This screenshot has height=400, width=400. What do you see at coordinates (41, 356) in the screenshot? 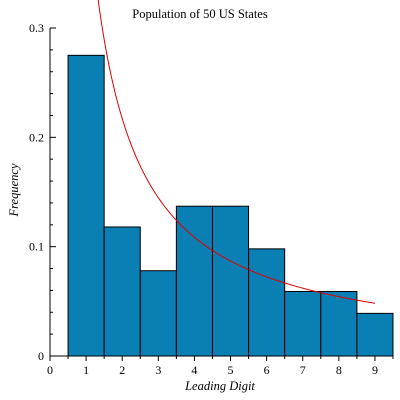
I see `y-tick-label: 0` at bounding box center [41, 356].